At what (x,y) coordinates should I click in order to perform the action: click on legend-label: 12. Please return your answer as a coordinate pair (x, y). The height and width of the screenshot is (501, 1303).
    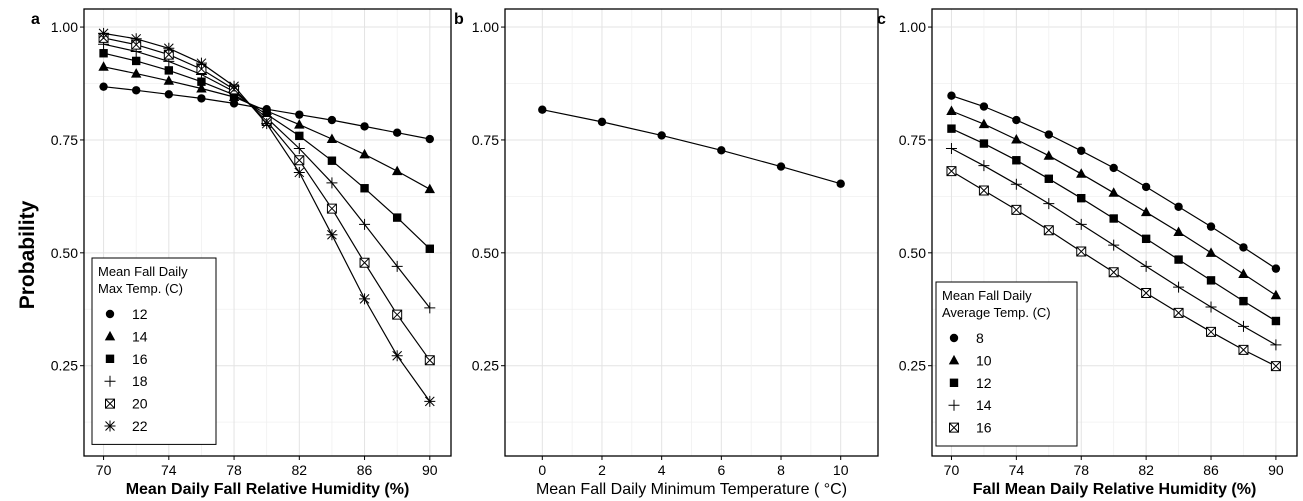
    Looking at the image, I should click on (140, 314).